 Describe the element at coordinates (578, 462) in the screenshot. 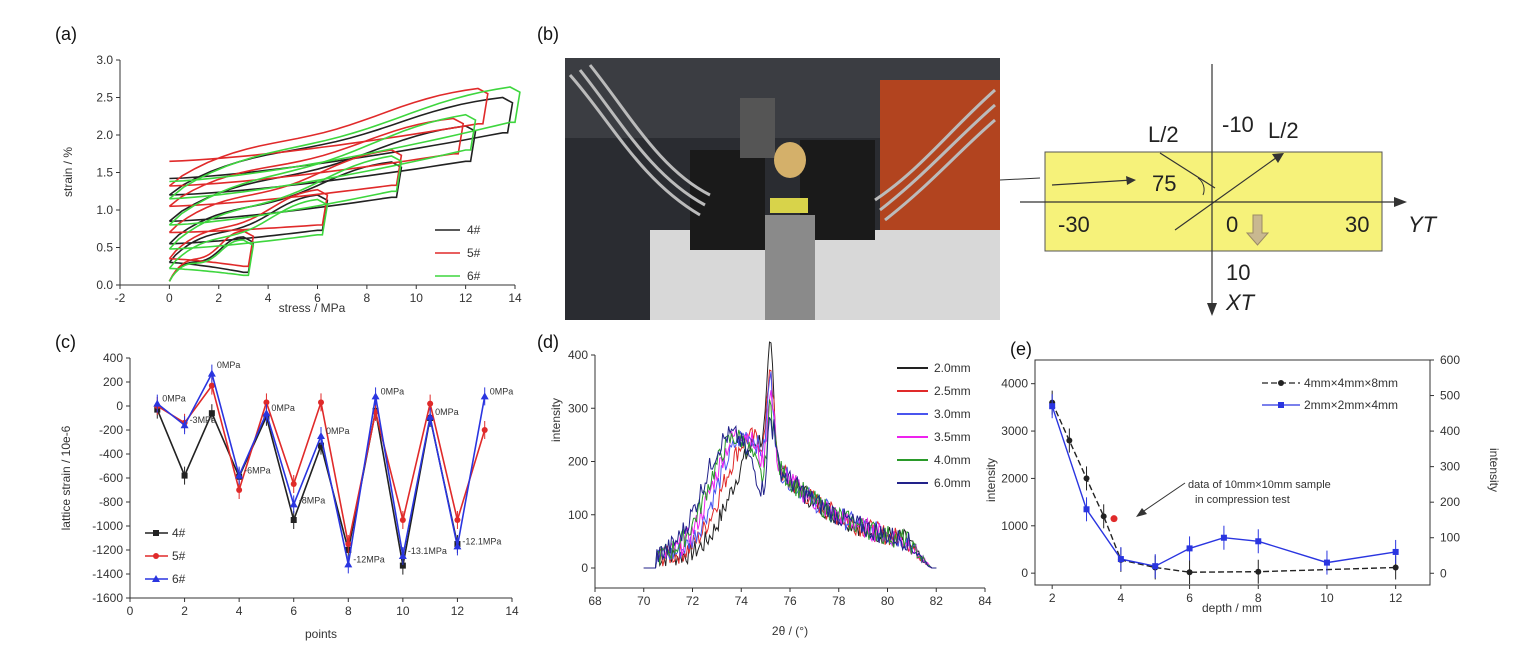

I see `y-tick-label: 200` at that location.